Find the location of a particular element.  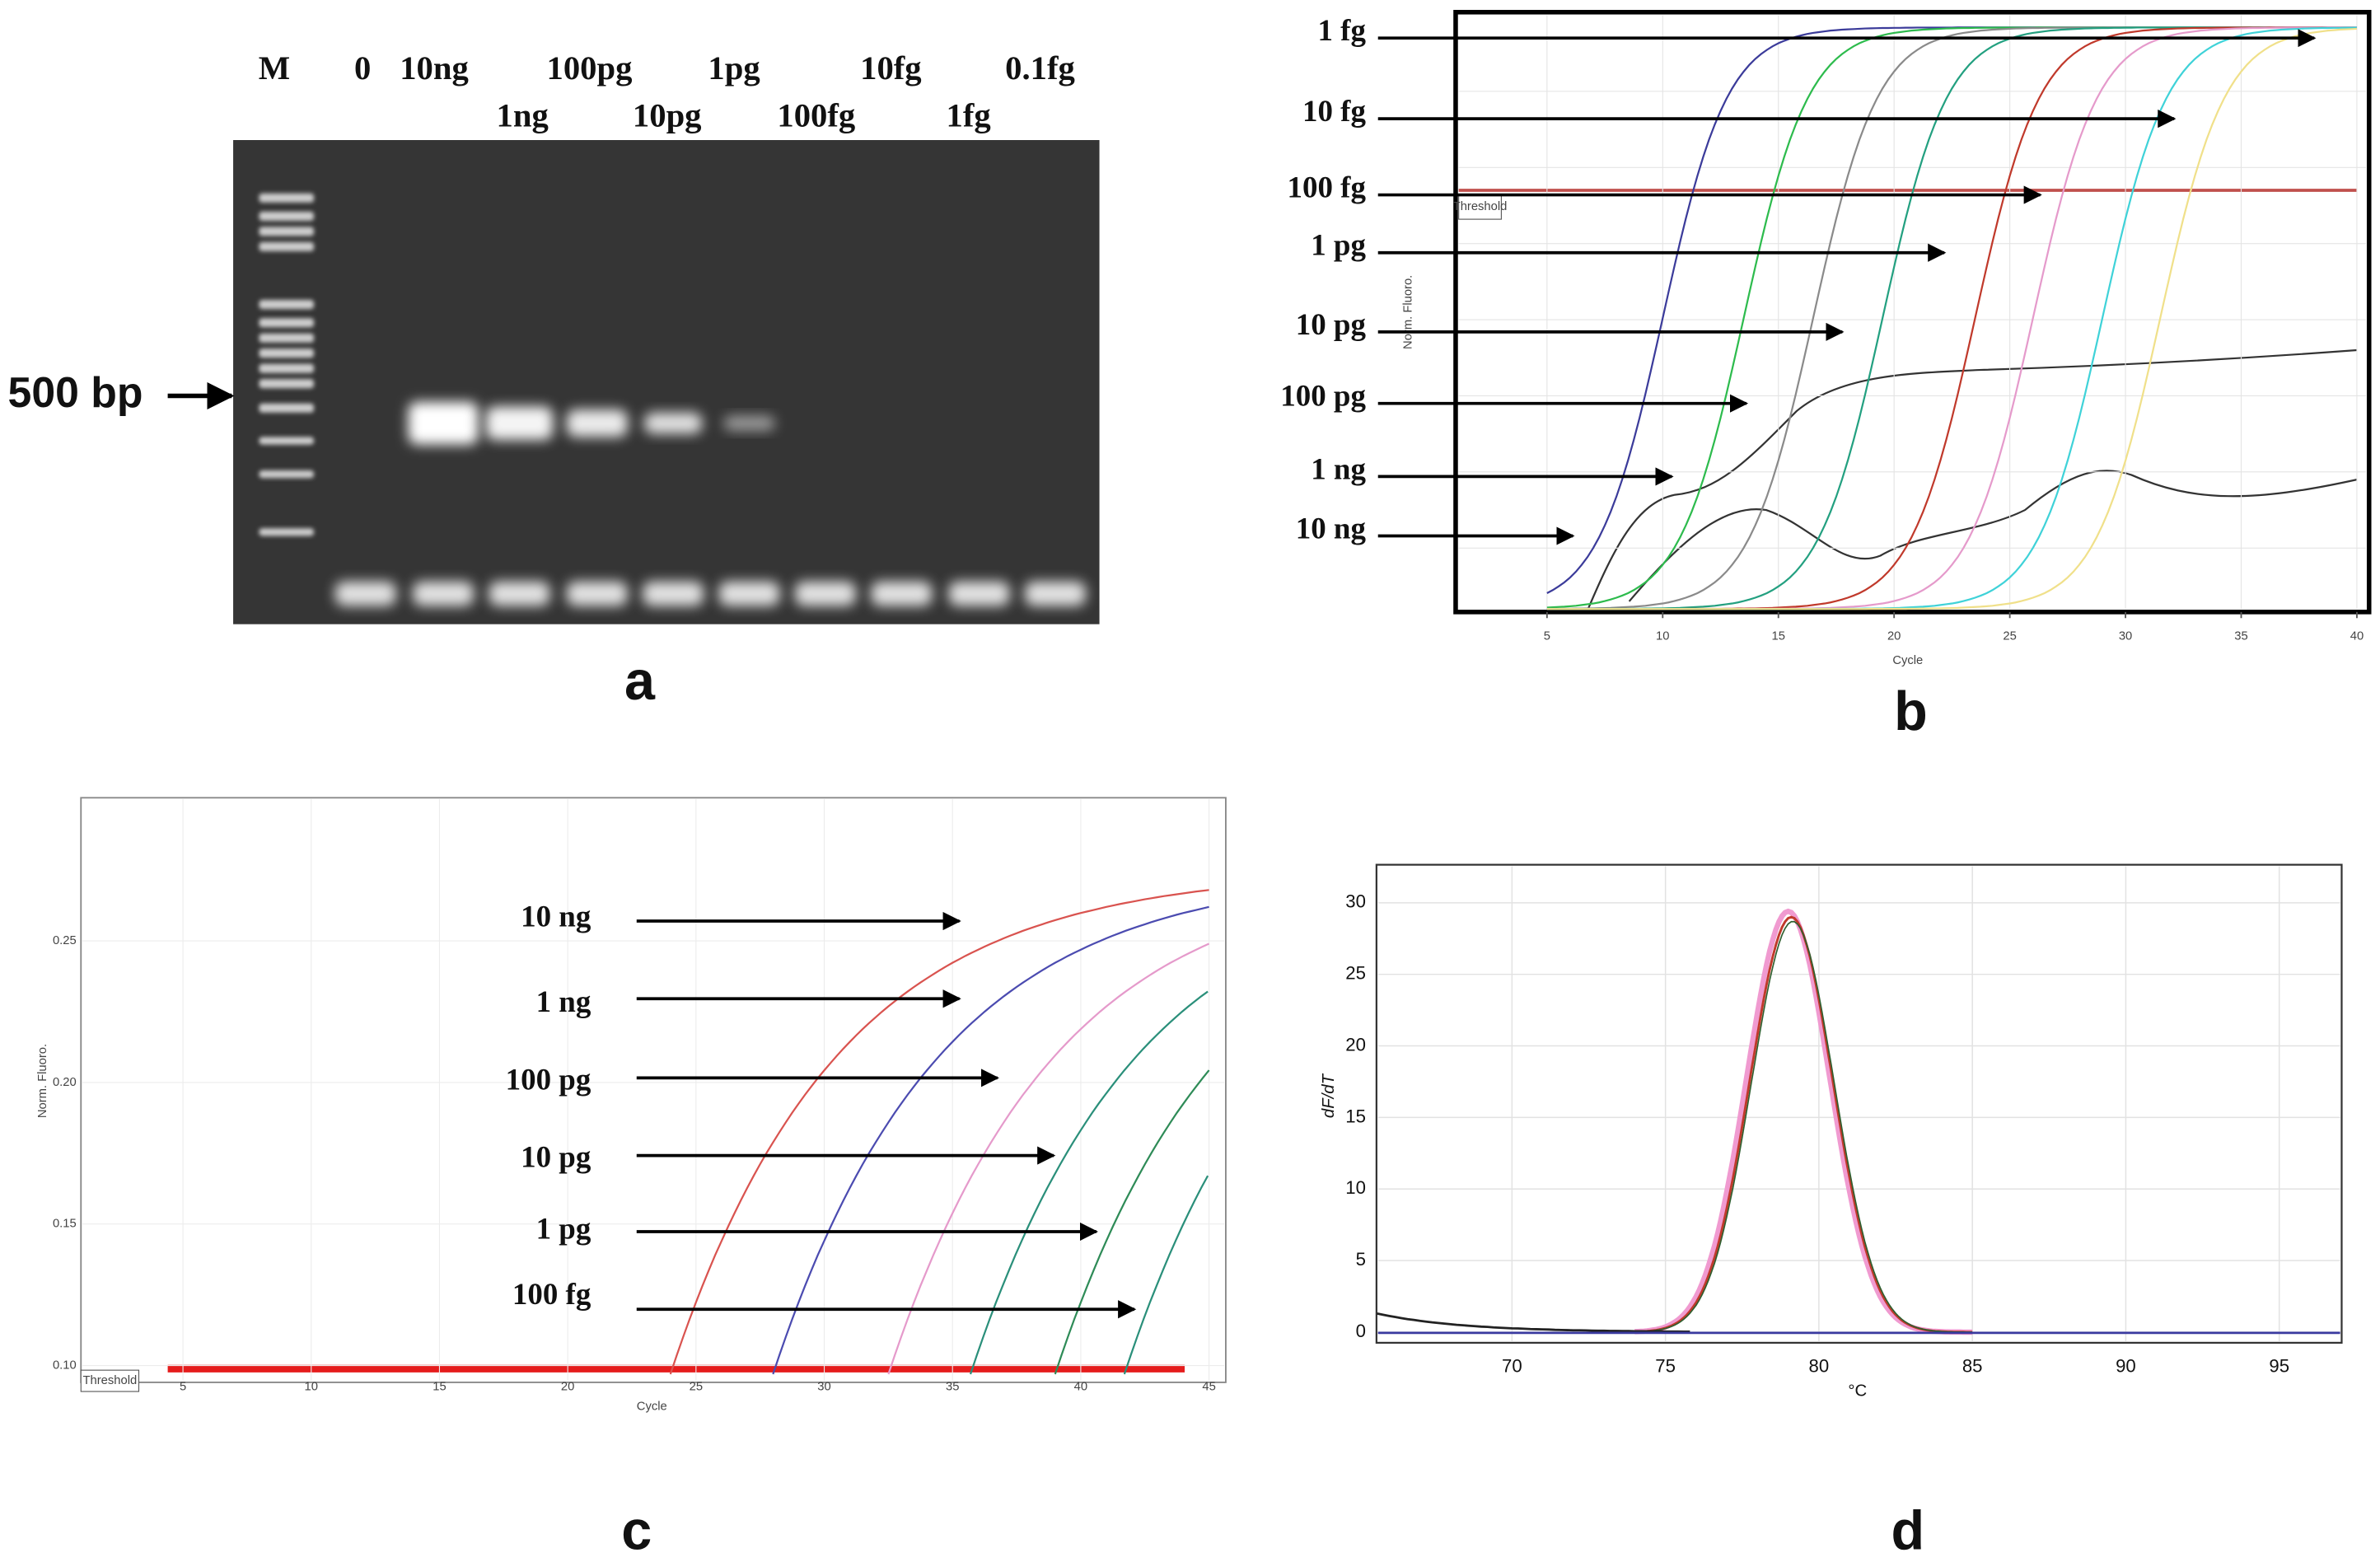

x-tick-label: 35 is located at coordinates (2240, 636).